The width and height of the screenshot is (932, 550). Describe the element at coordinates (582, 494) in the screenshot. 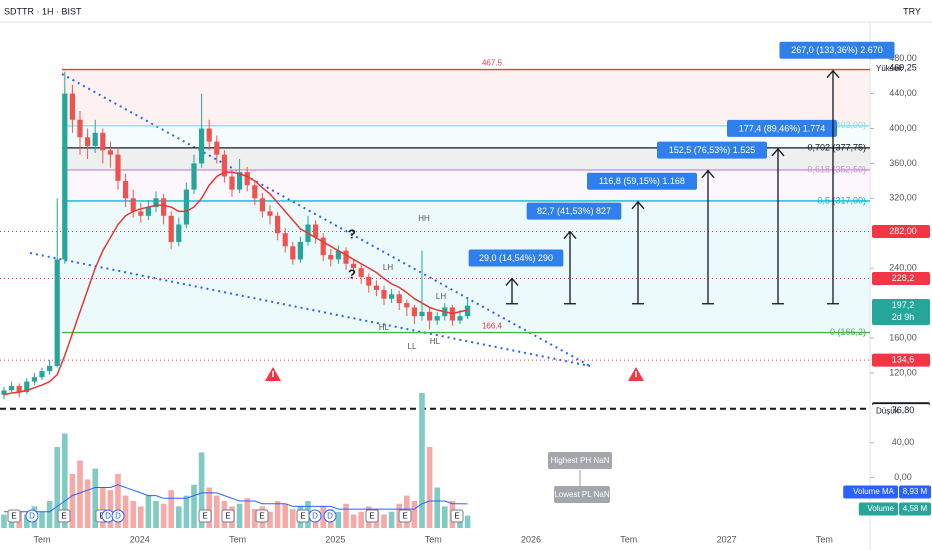

I see `panel-box` at that location.